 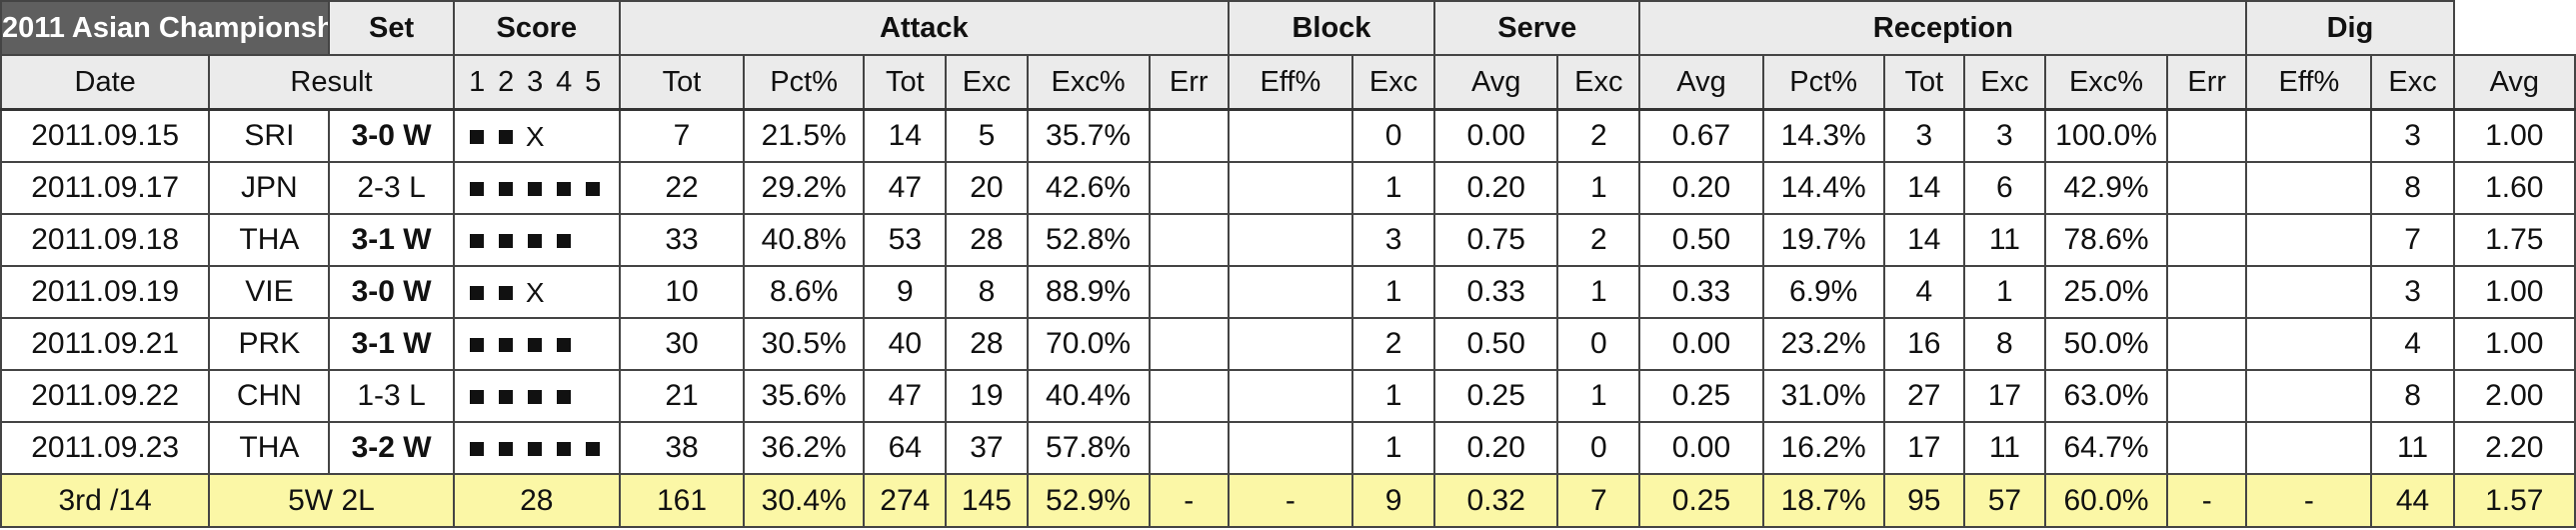 I want to click on col-attack-exc: Exc, so click(x=987, y=82).